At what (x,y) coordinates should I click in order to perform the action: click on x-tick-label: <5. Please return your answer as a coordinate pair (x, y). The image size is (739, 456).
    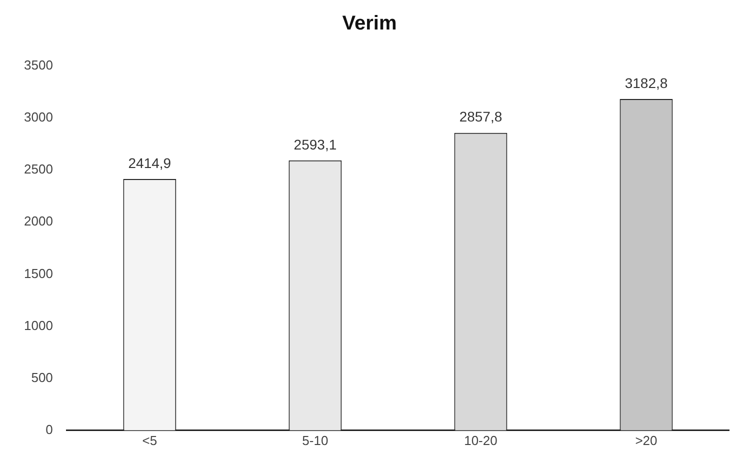
    Looking at the image, I should click on (150, 440).